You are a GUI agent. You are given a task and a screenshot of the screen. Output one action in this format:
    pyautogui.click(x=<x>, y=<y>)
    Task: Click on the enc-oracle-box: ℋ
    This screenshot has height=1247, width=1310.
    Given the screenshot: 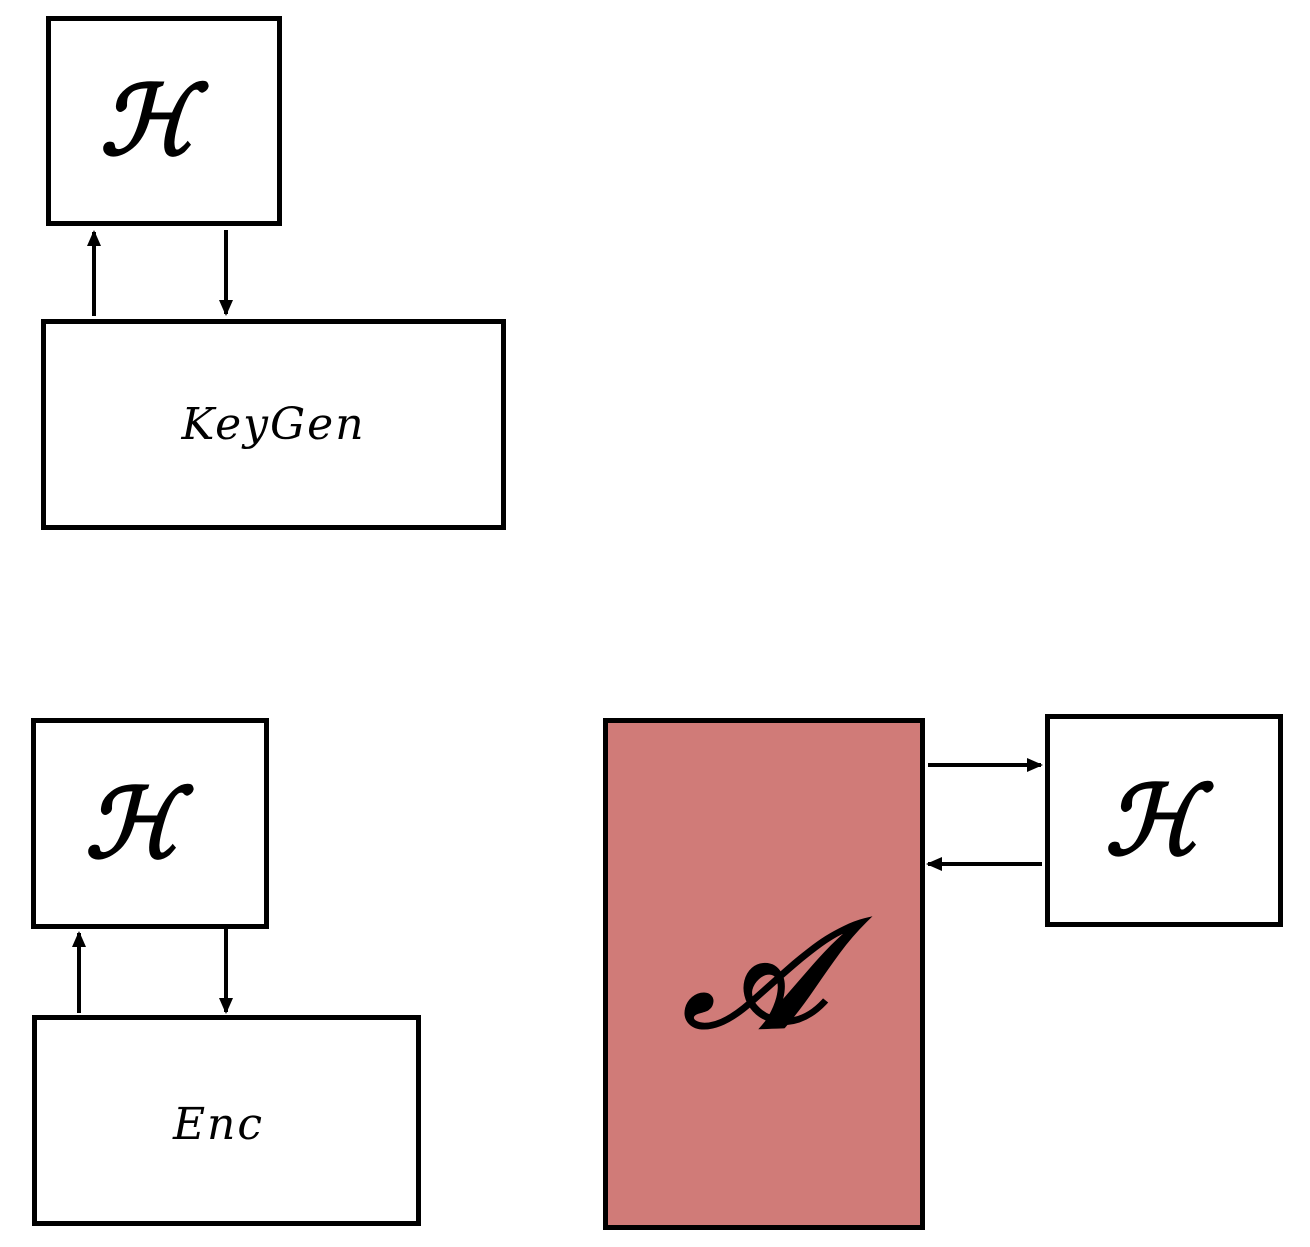 What is the action you would take?
    pyautogui.click(x=150, y=823)
    